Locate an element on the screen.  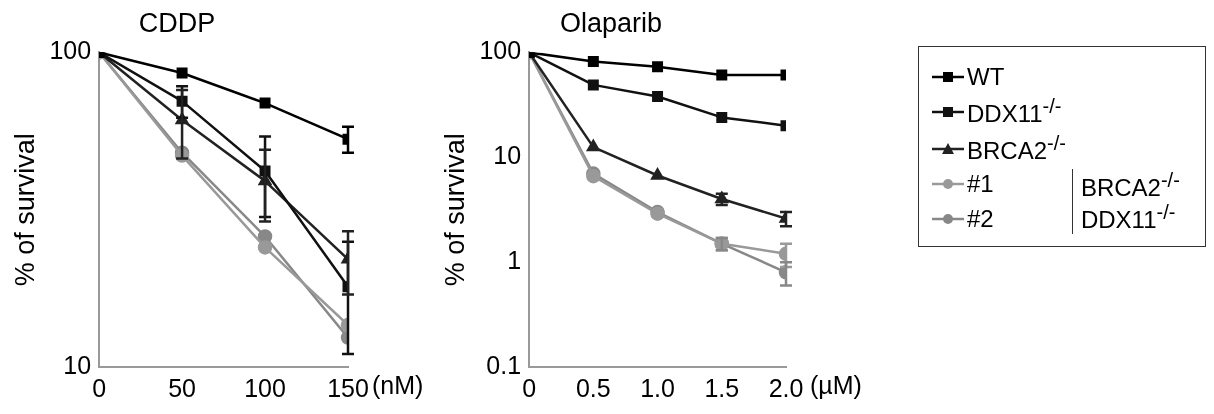
x-axis-title: (nM) is located at coordinates (398, 385).